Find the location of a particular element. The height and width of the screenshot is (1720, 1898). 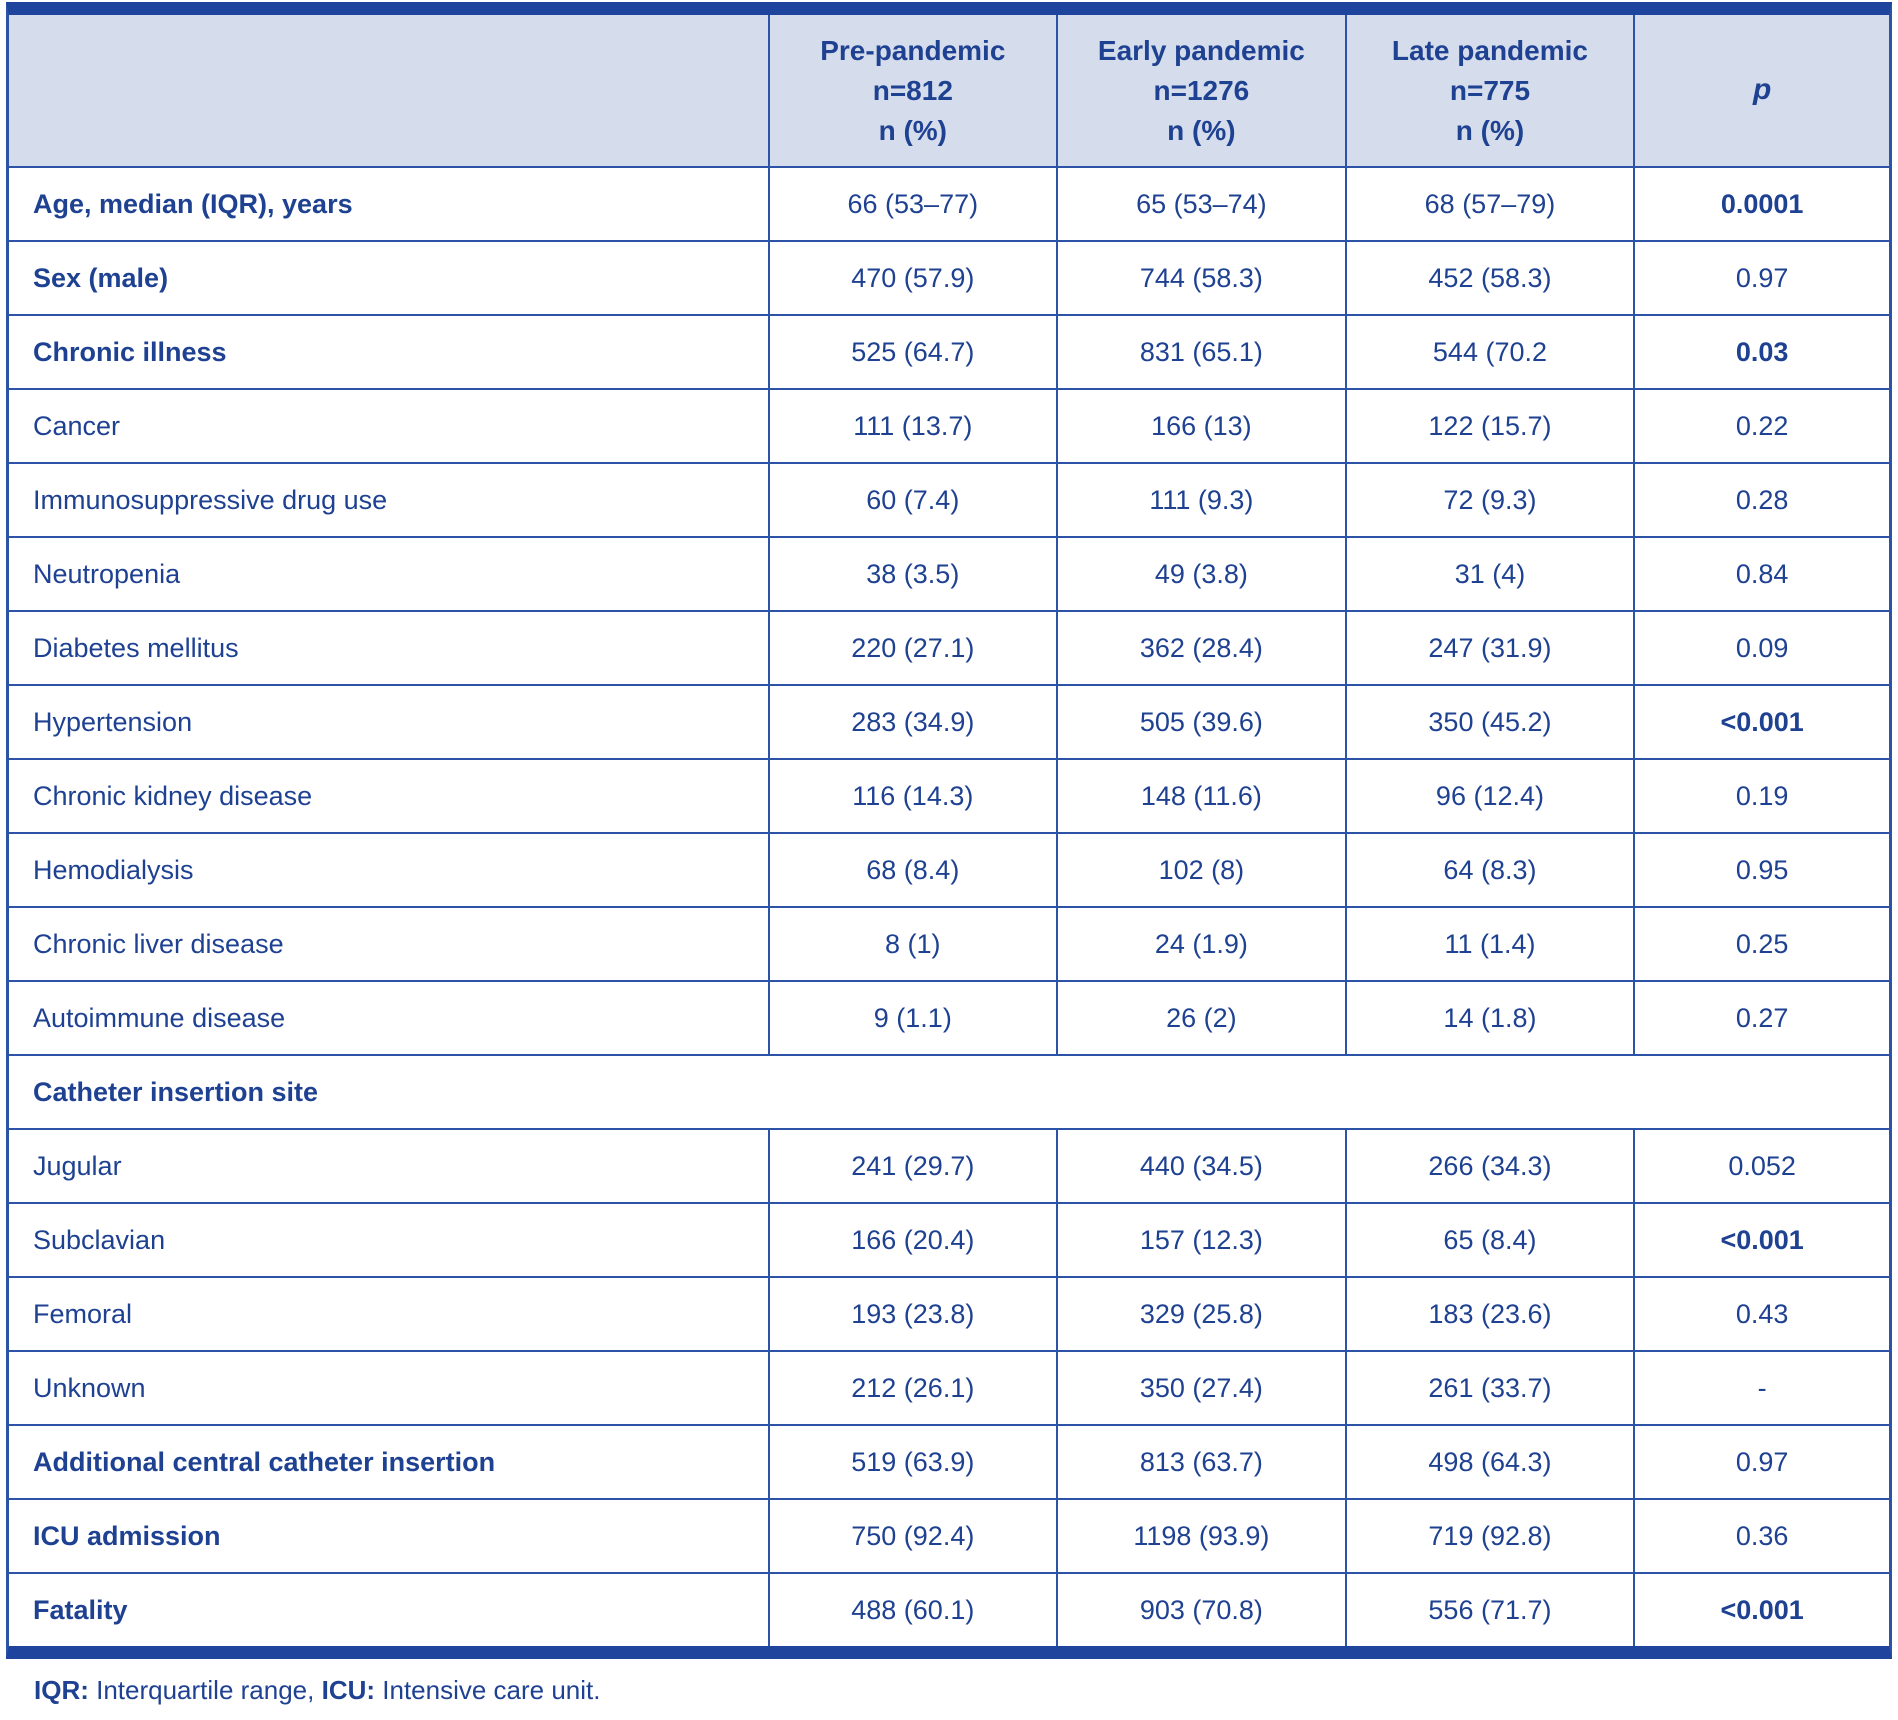

value-cell: 14 (1.8) is located at coordinates (1490, 1018).